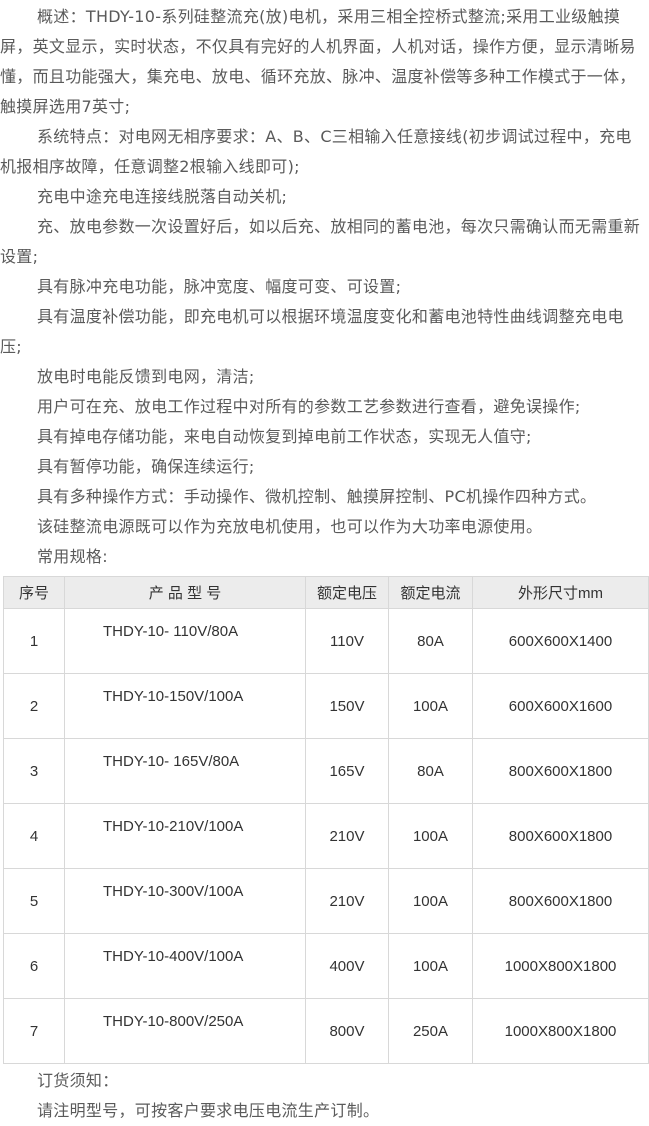  What do you see at coordinates (185, 771) in the screenshot?
I see `cell-model: THDY-10- 165V/80A` at bounding box center [185, 771].